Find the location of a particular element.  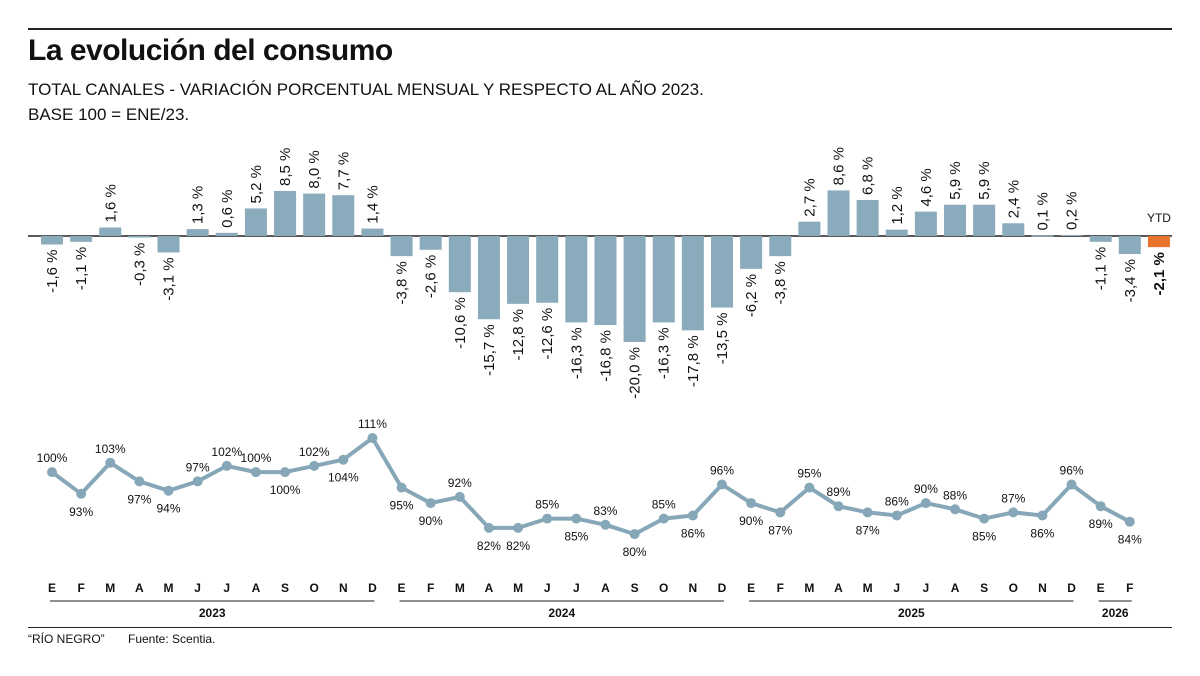

line-point-label: 86% is located at coordinates (1042, 534).